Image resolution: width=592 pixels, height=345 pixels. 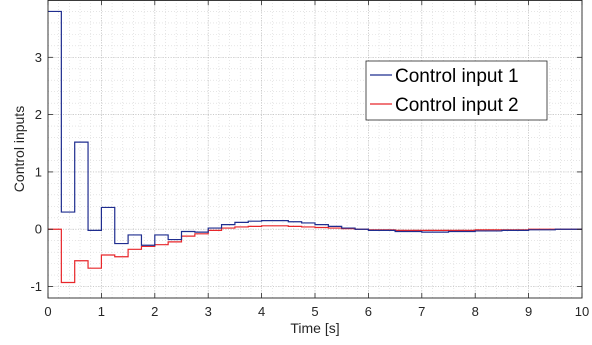 I want to click on x-axis-label: Time [s], so click(x=314, y=328).